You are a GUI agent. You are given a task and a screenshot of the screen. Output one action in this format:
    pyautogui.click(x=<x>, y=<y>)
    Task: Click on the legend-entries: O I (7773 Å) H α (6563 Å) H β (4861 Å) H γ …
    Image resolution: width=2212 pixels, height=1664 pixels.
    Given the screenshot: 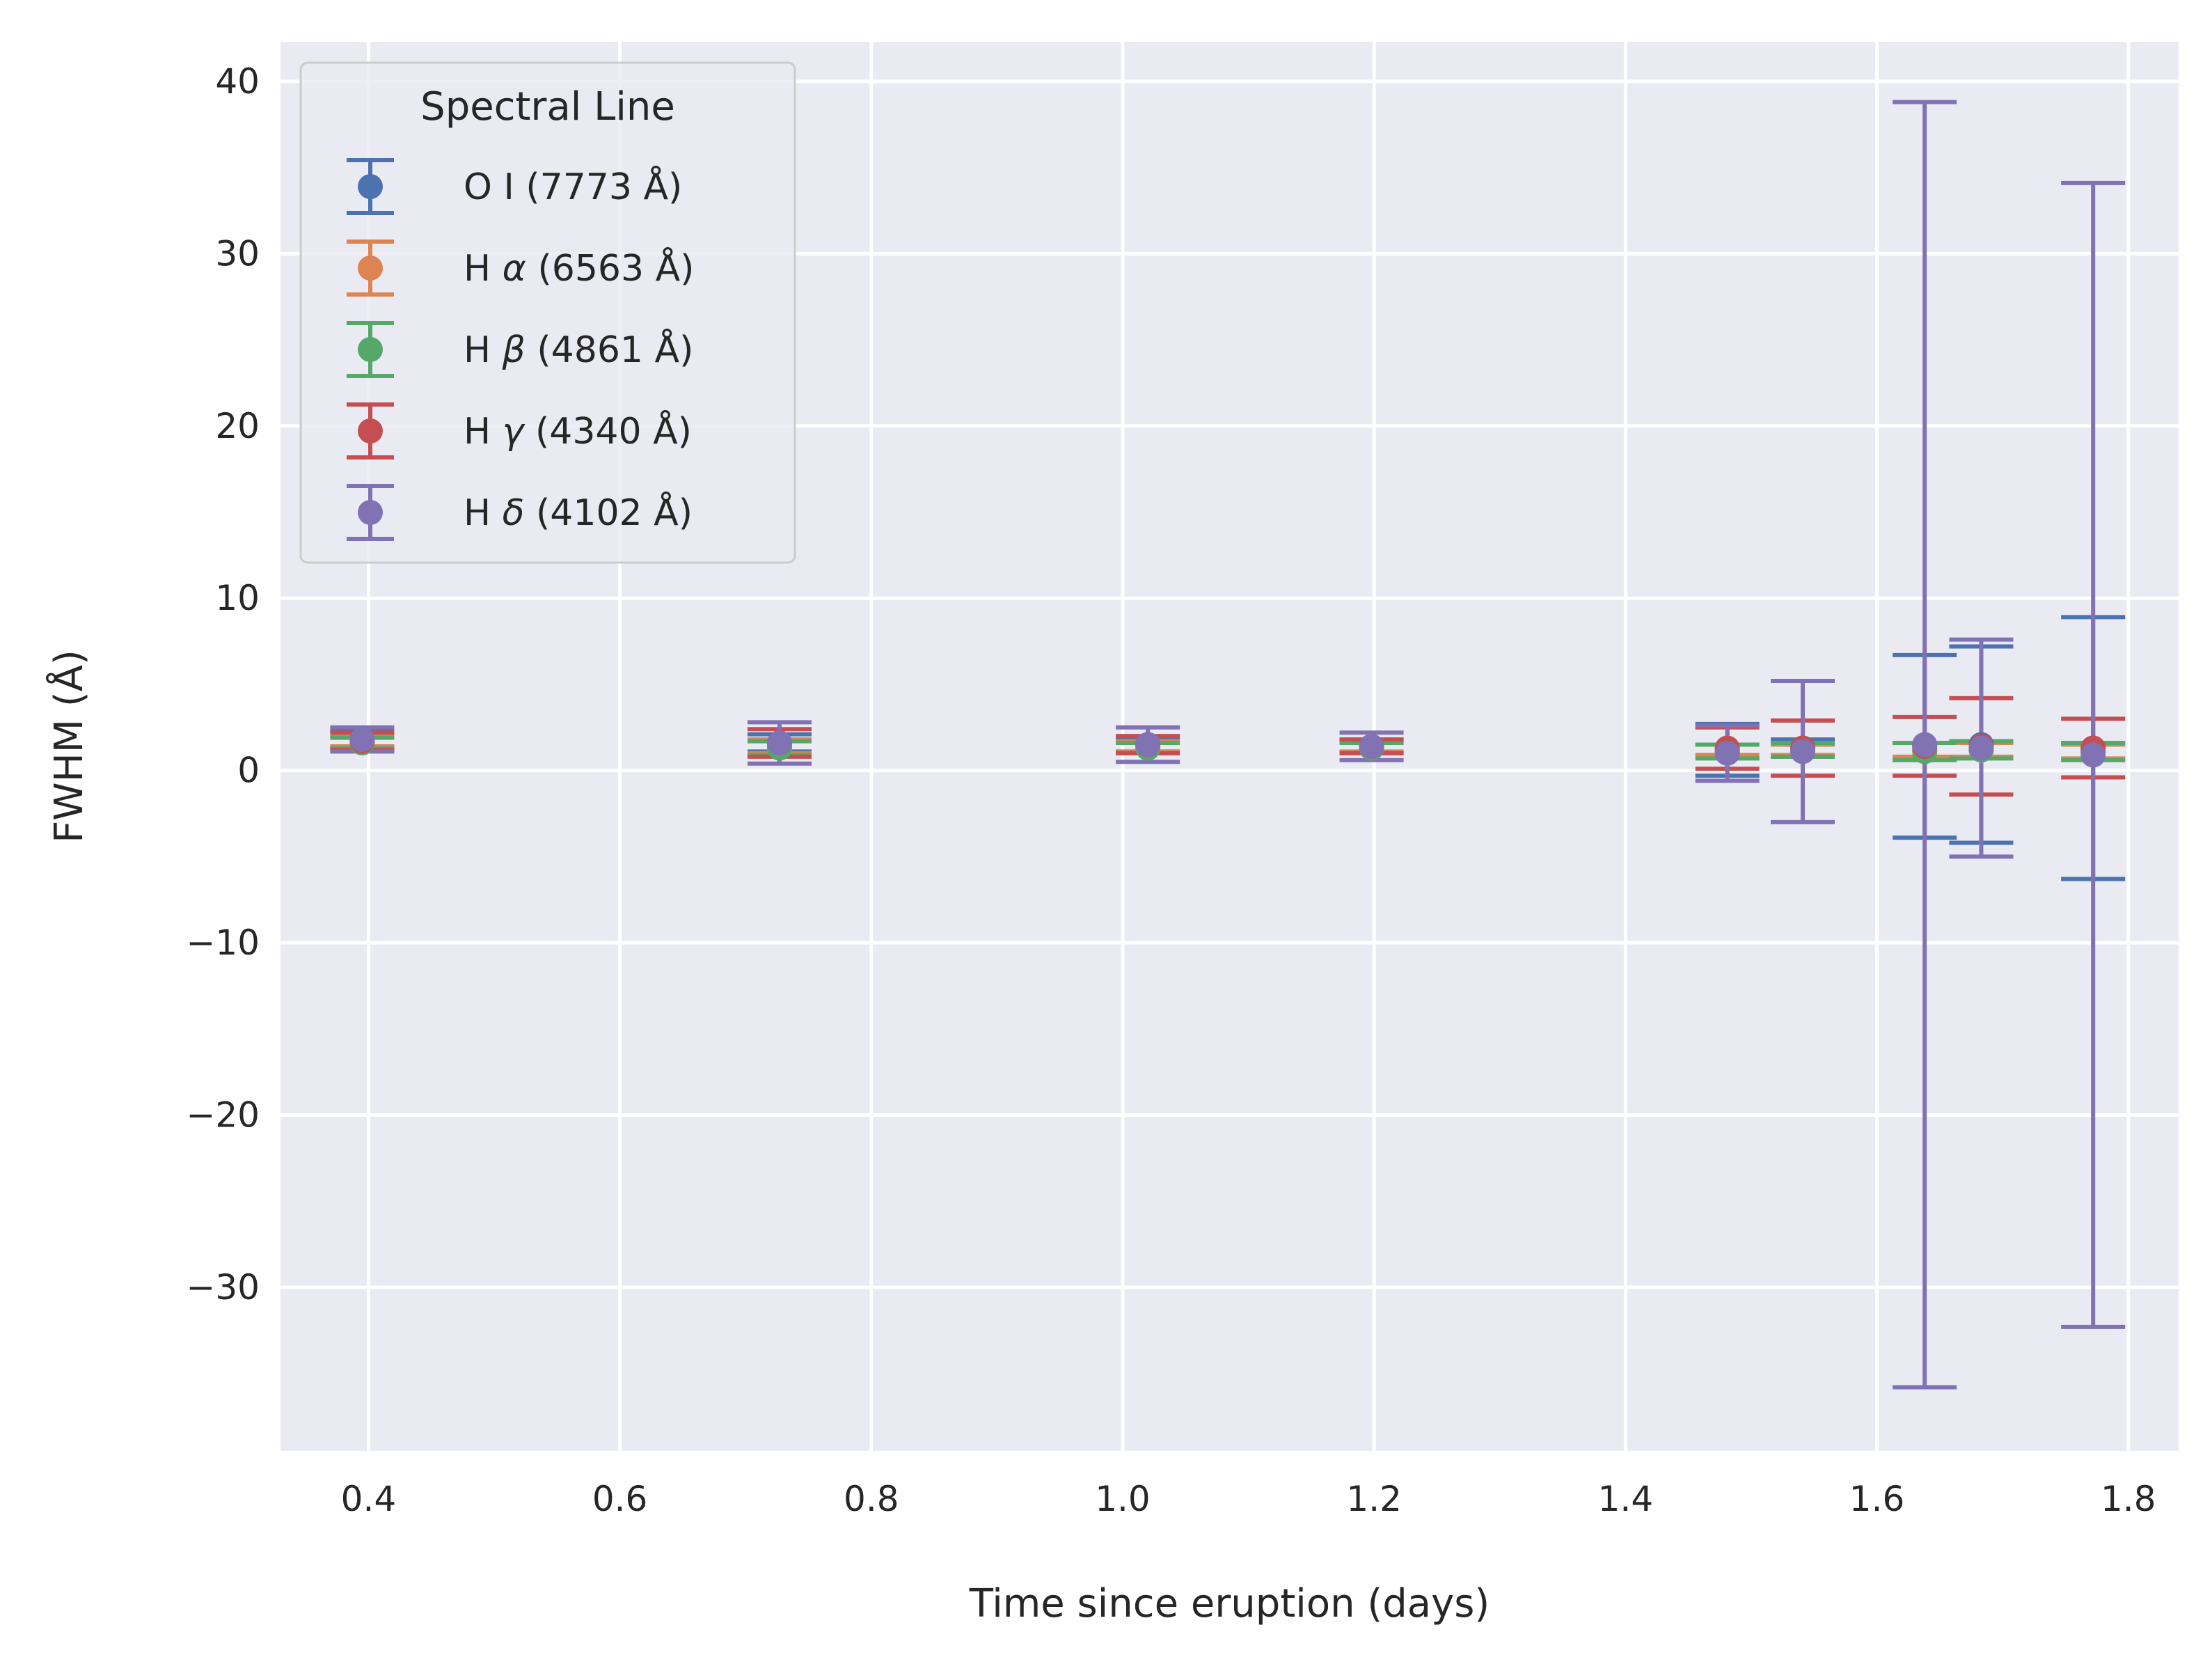 What is the action you would take?
    pyautogui.click(x=520, y=349)
    